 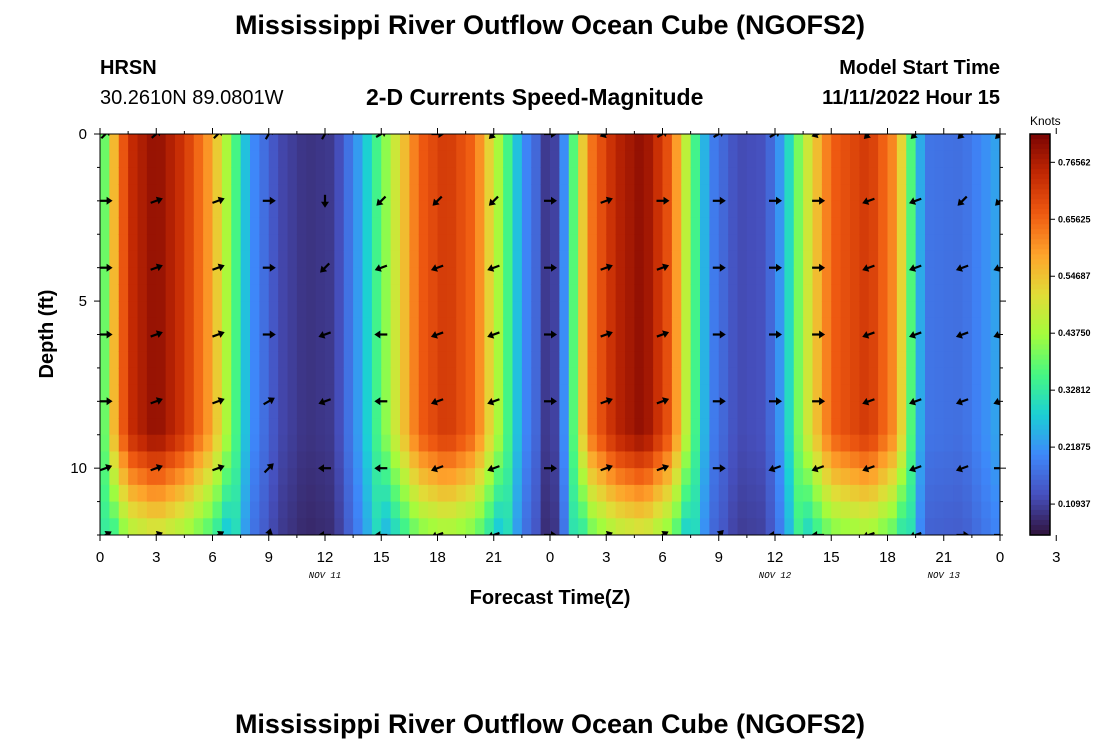 What do you see at coordinates (831, 557) in the screenshot?
I see `x-tick-label: 15` at bounding box center [831, 557].